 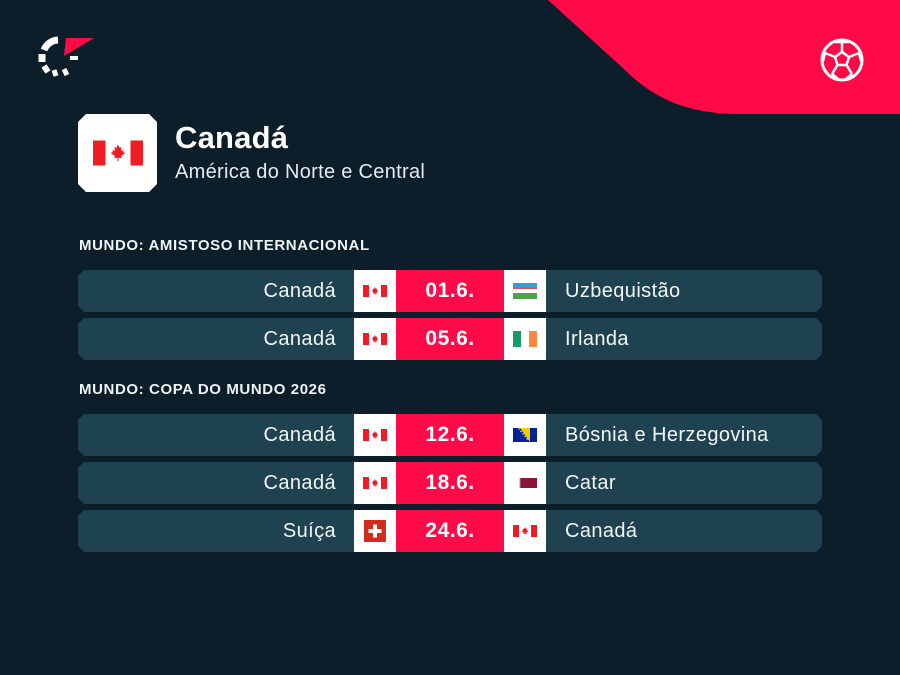 I want to click on match-row: Canadá 12.6. Bósnia e Herzegovina, so click(x=450, y=435).